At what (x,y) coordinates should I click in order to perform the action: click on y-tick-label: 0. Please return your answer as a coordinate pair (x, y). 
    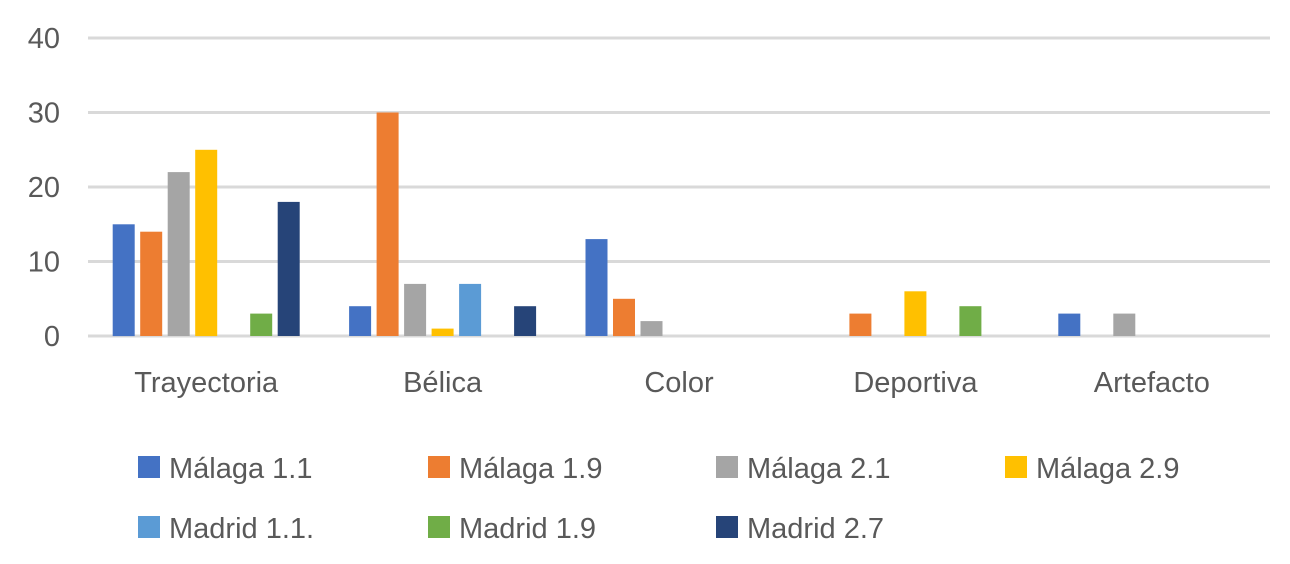
    Looking at the image, I should click on (52, 337).